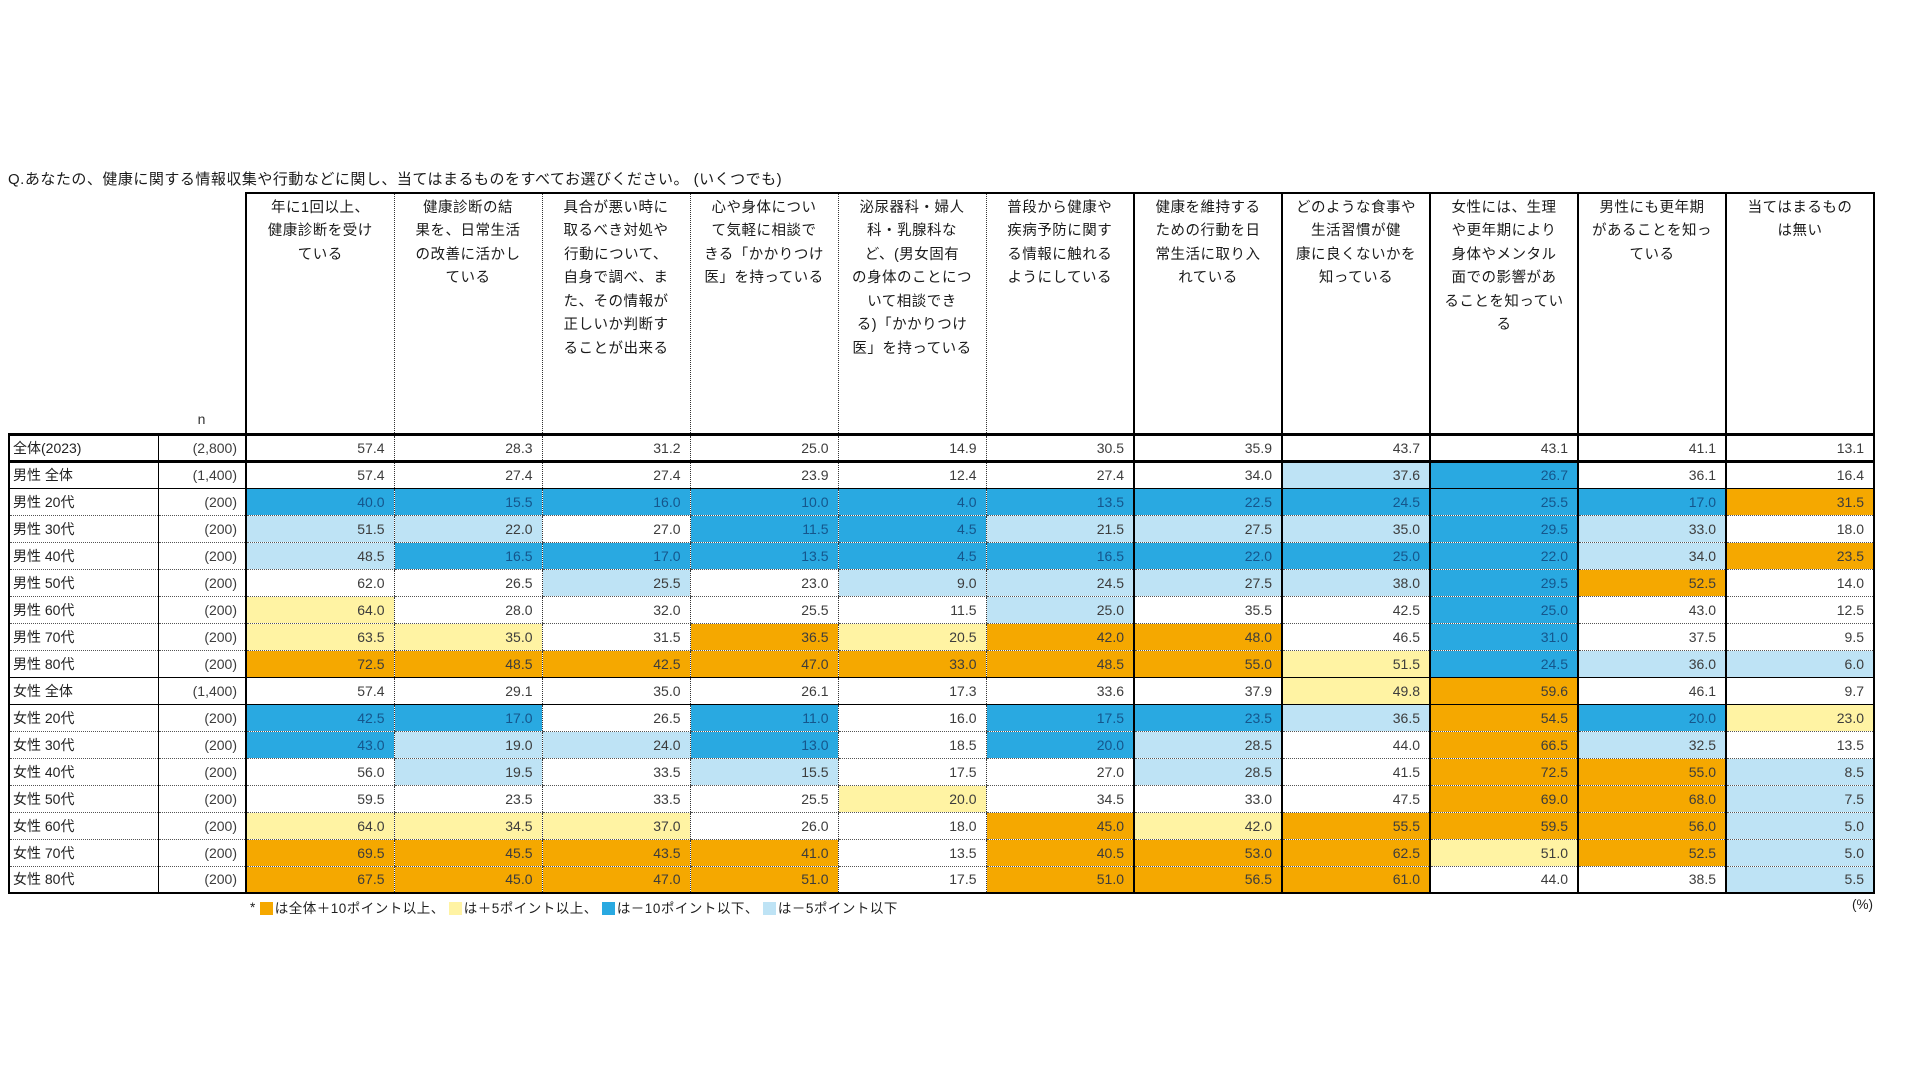 The image size is (1920, 1080). Describe the element at coordinates (1503, 664) in the screenshot. I see `table-cell: 24.5` at that location.